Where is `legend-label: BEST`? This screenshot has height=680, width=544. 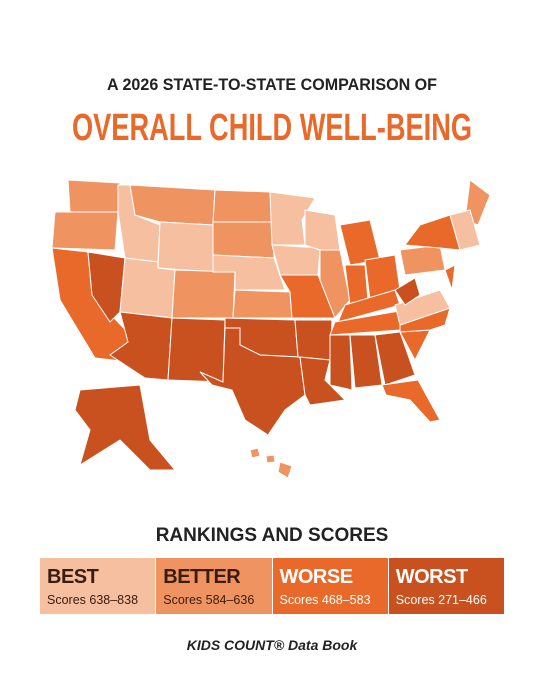
legend-label: BEST is located at coordinates (73, 577).